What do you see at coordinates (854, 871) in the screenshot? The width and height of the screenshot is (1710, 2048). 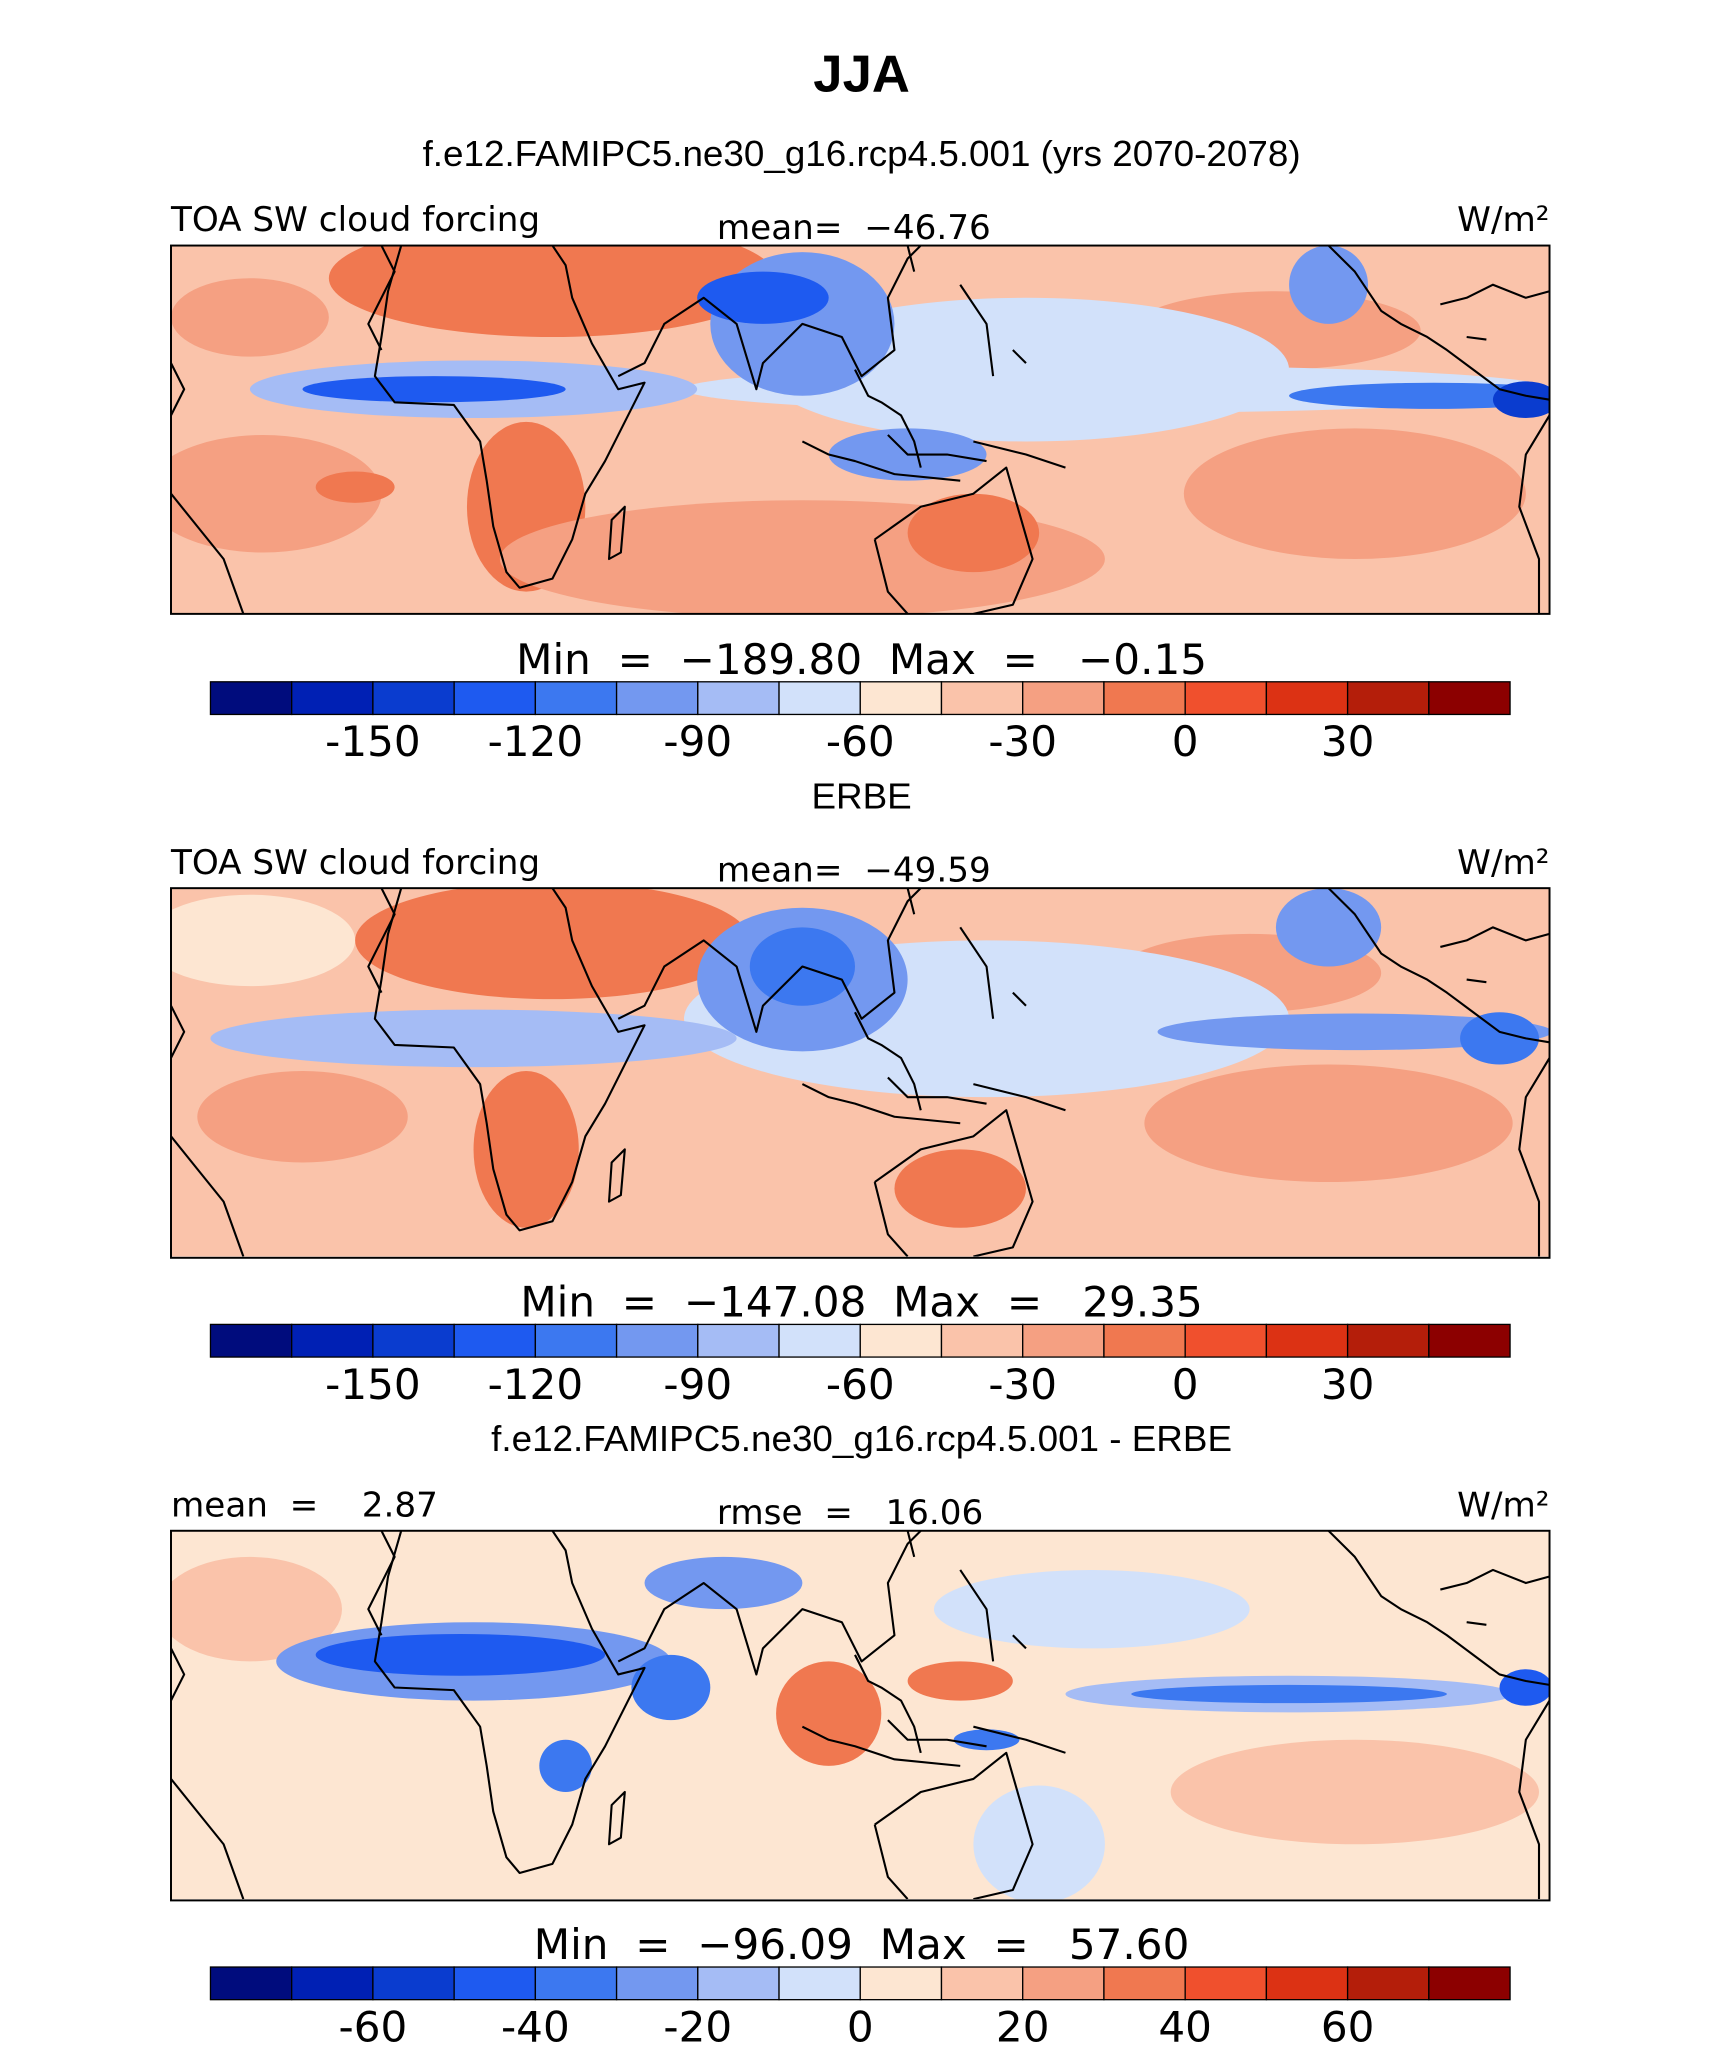 I see `center-label: mean= −49.59` at bounding box center [854, 871].